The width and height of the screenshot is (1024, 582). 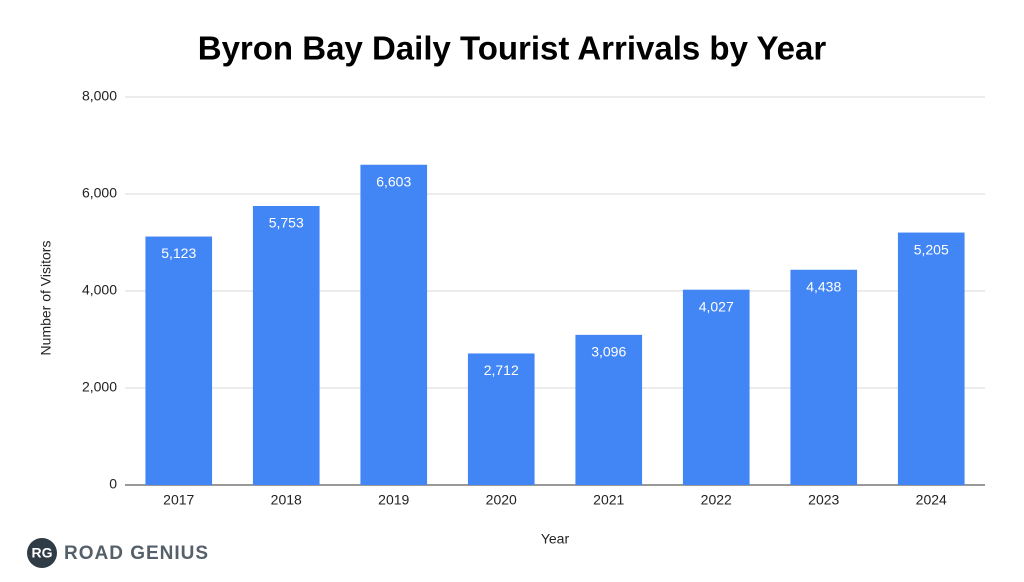 What do you see at coordinates (99, 96) in the screenshot?
I see `y-tick-label: 8,000` at bounding box center [99, 96].